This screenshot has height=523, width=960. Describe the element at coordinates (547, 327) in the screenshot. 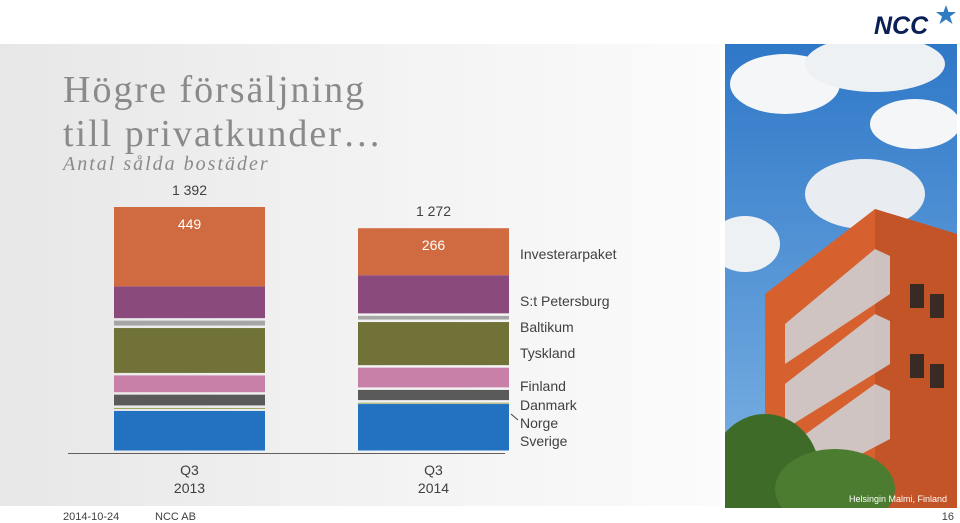

I see `legend-baltikum: Baltikum` at that location.